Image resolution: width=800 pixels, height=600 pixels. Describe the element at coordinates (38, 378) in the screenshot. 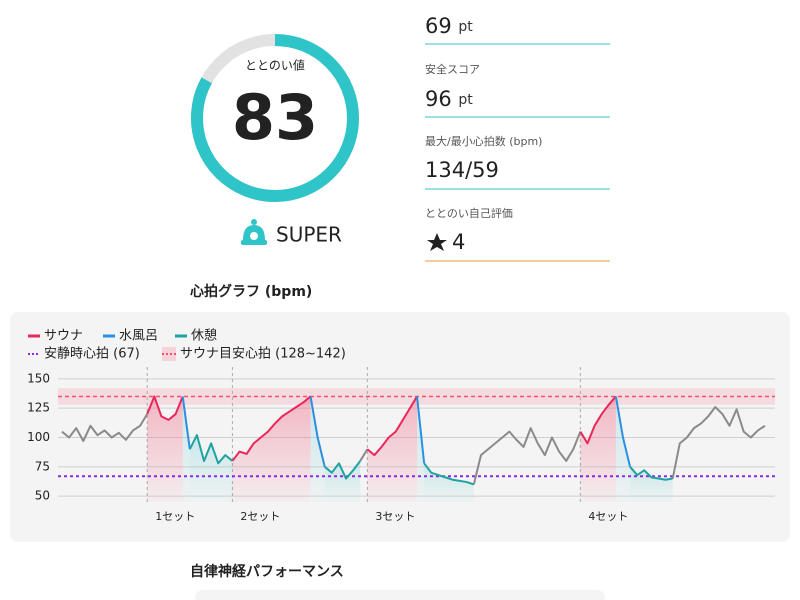

I see `y-tick-label: 150` at that location.